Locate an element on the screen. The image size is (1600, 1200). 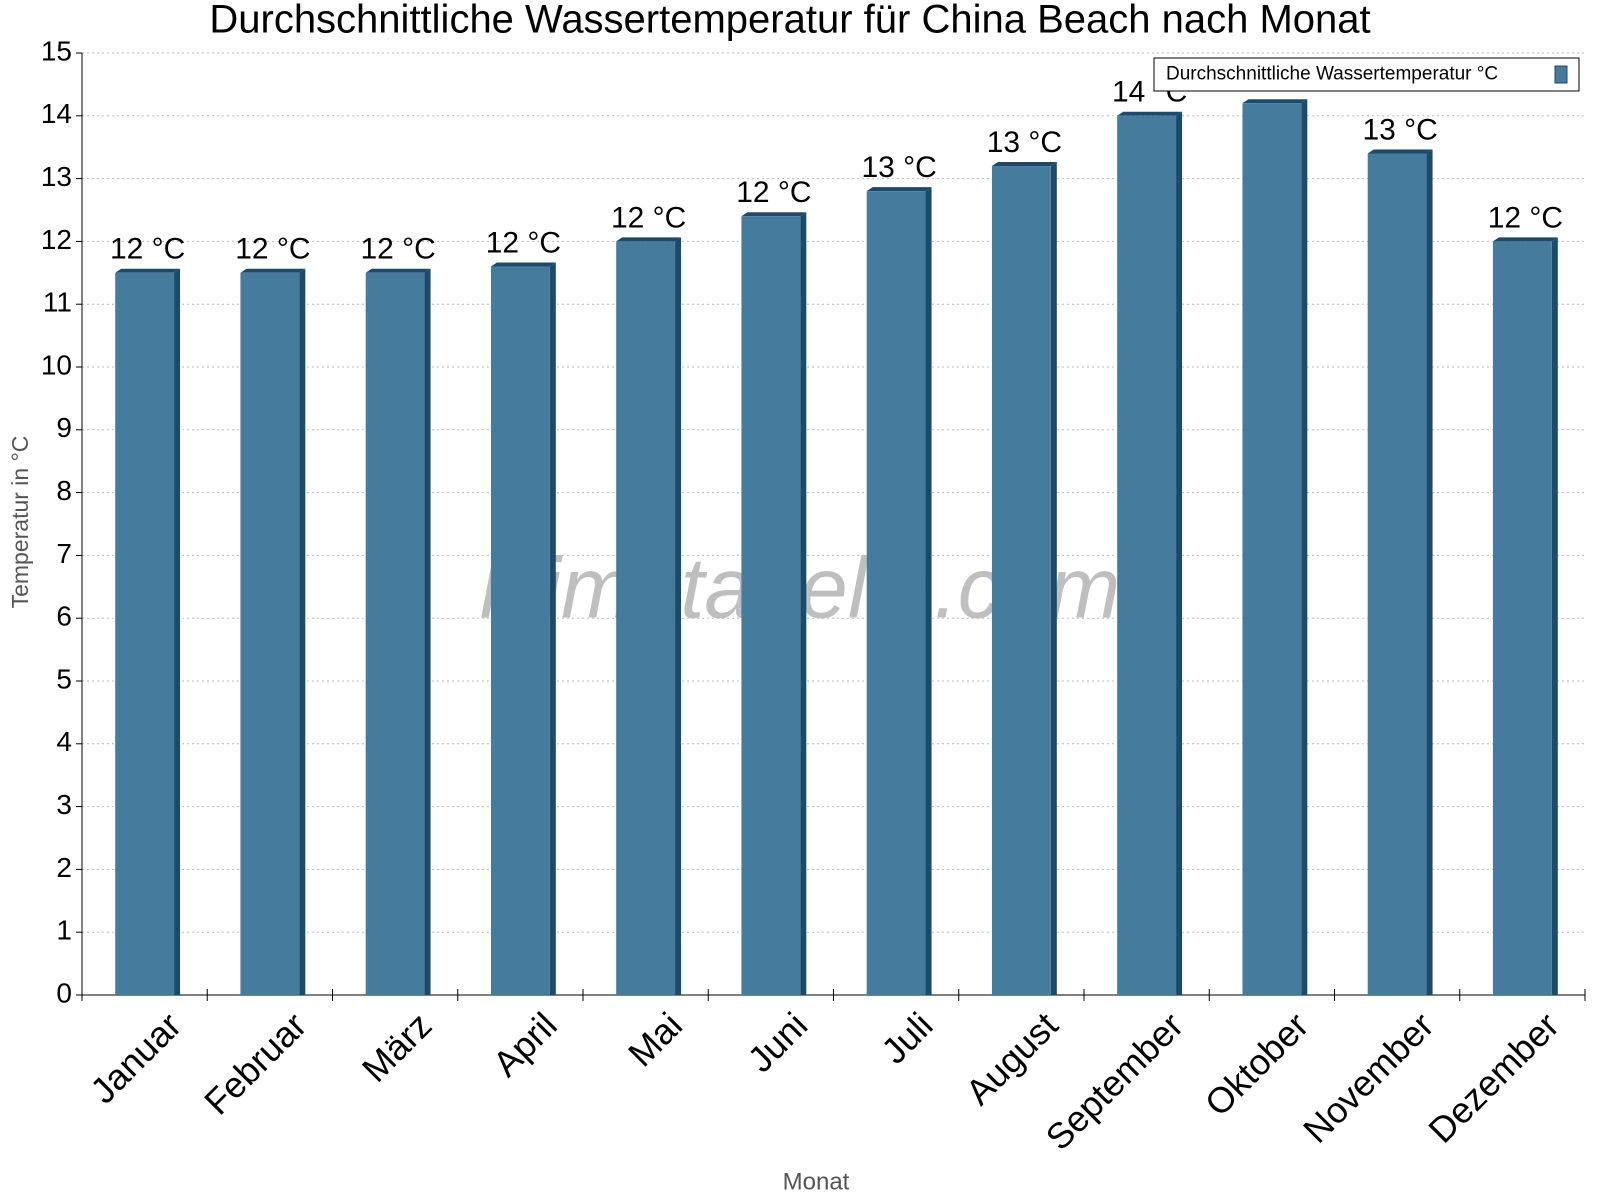
x-tick-label: Dezember is located at coordinates (1493, 1077).